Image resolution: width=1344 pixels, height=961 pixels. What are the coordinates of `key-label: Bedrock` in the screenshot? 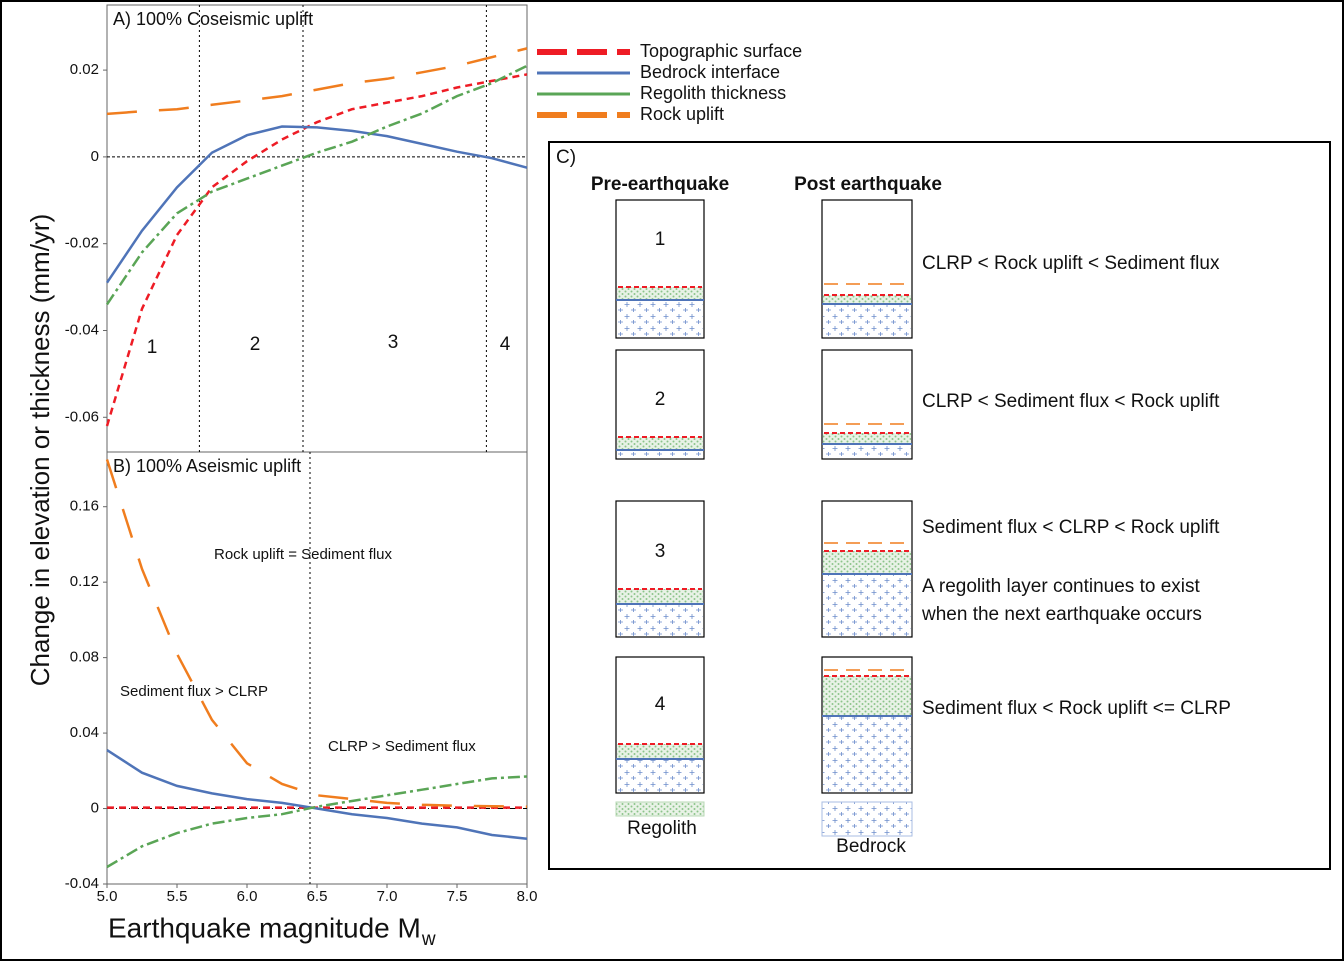 It's located at (871, 846).